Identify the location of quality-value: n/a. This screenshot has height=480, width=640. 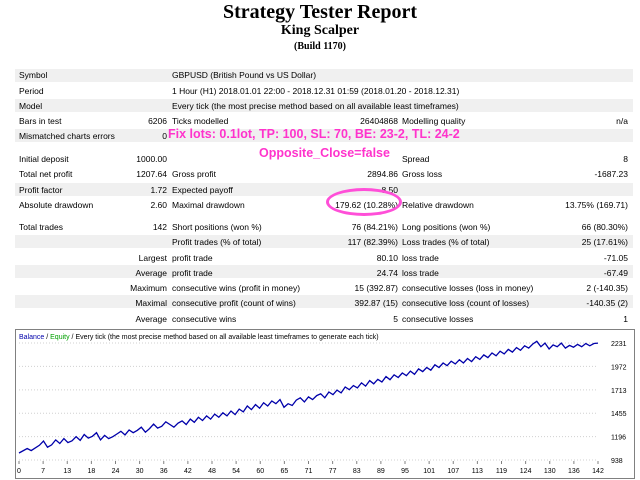
(622, 121).